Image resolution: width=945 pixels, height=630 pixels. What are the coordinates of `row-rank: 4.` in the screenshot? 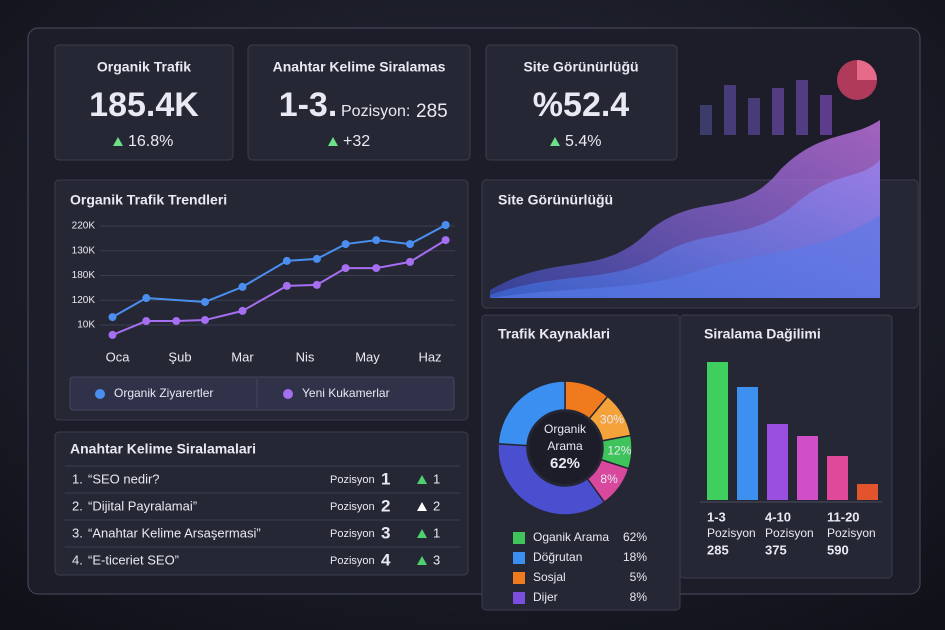 It's located at (77, 559).